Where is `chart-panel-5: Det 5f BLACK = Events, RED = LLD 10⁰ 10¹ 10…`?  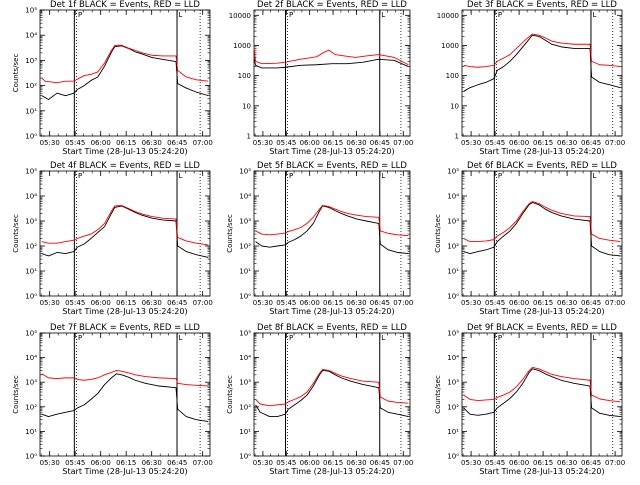
chart-panel-5: Det 5f BLACK = Events, RED = LLD 10⁰ 10¹ 10… is located at coordinates (319, 238).